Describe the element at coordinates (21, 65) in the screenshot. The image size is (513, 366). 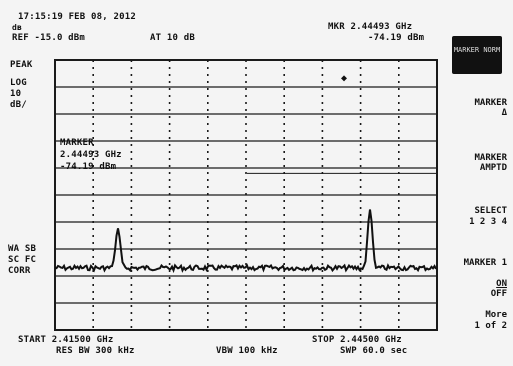
I see `peak-label: PEAK` at that location.